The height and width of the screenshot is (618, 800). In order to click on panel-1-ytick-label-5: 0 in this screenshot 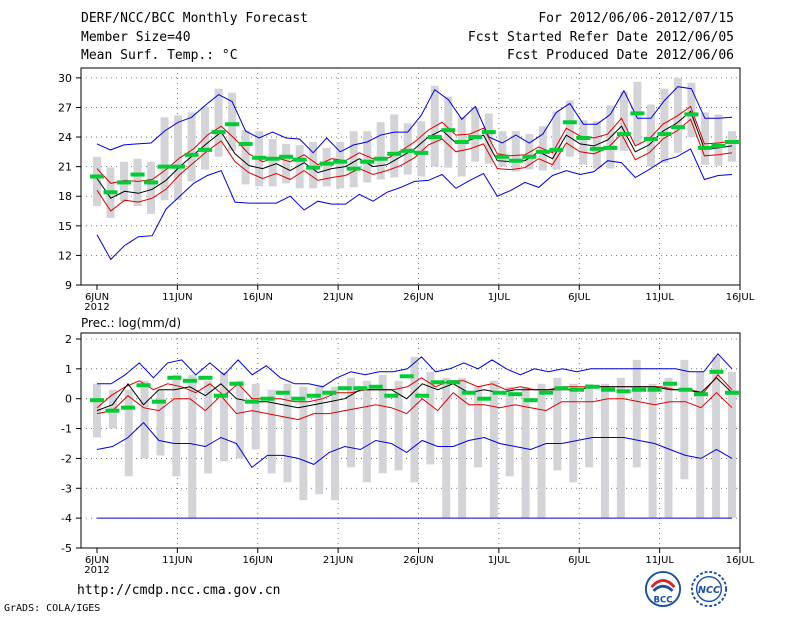, I will do `click(68, 399)`.